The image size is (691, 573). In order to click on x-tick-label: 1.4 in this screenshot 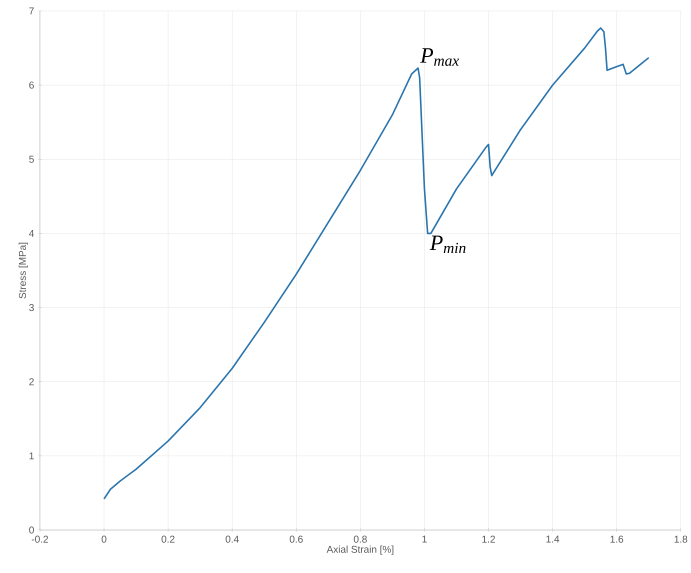, I will do `click(553, 539)`.